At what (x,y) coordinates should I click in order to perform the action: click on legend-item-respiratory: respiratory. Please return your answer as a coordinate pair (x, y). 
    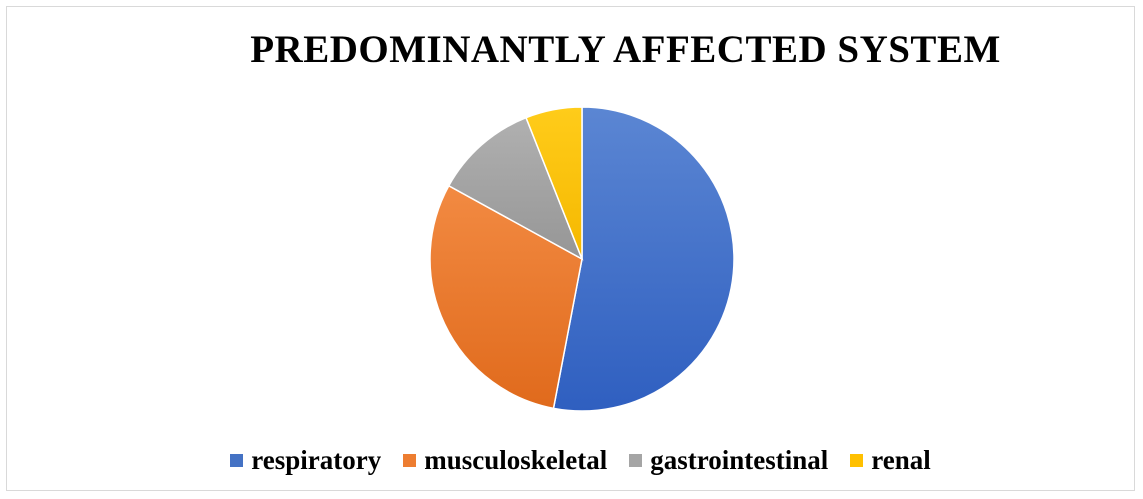
    Looking at the image, I should click on (305, 460).